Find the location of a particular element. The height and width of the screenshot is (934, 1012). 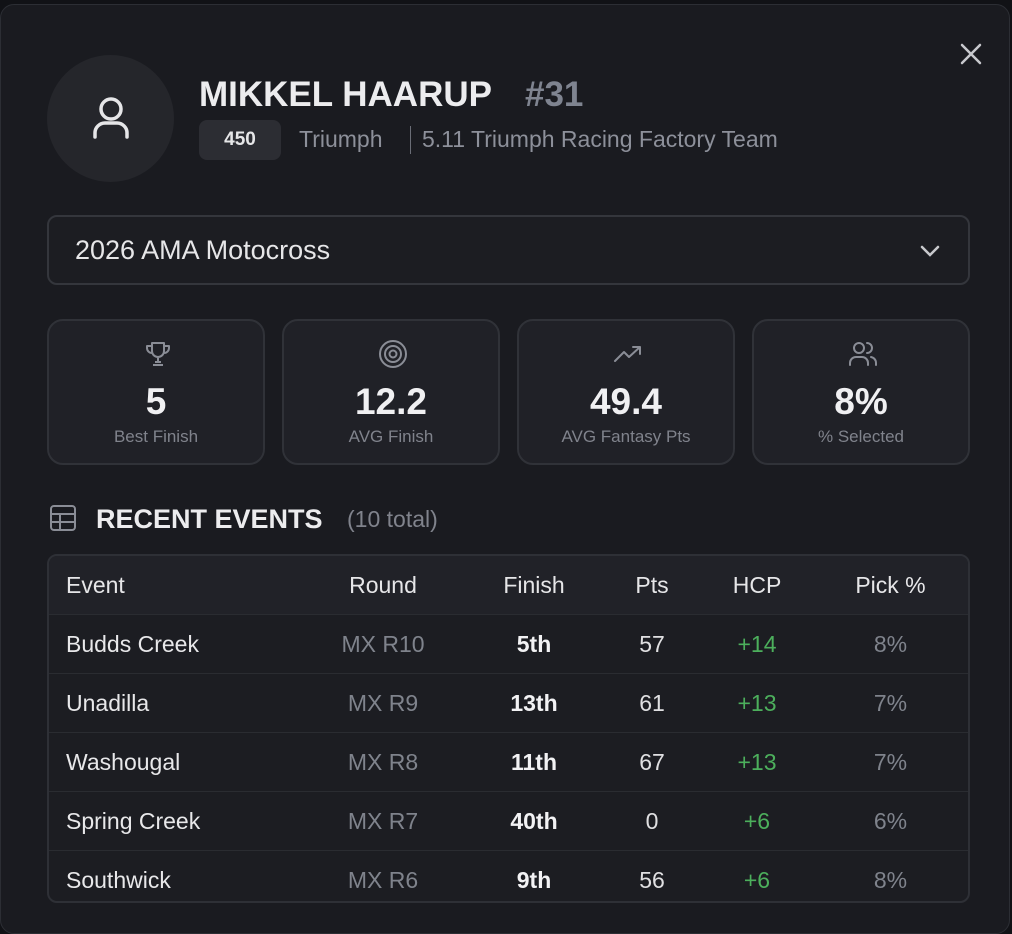

stat-label: % Selected is located at coordinates (861, 436).